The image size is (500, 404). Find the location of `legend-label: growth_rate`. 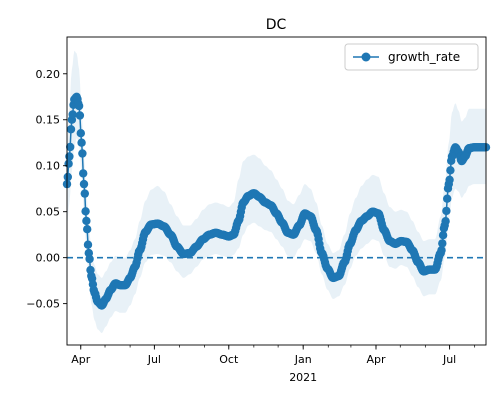

legend-label: growth_rate is located at coordinates (424, 57).